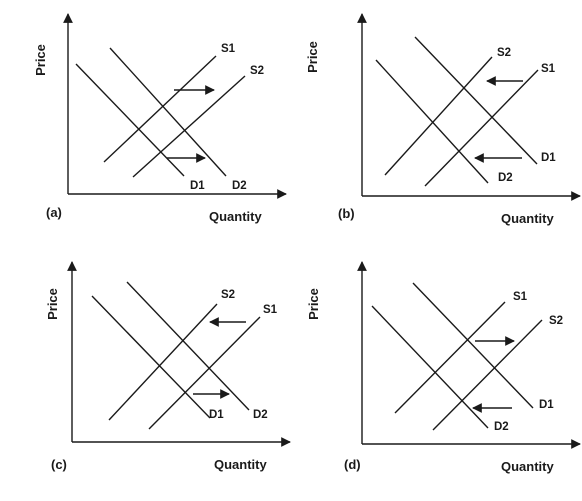  What do you see at coordinates (228, 49) in the screenshot?
I see `panel-a-curve-1-label: S1` at bounding box center [228, 49].